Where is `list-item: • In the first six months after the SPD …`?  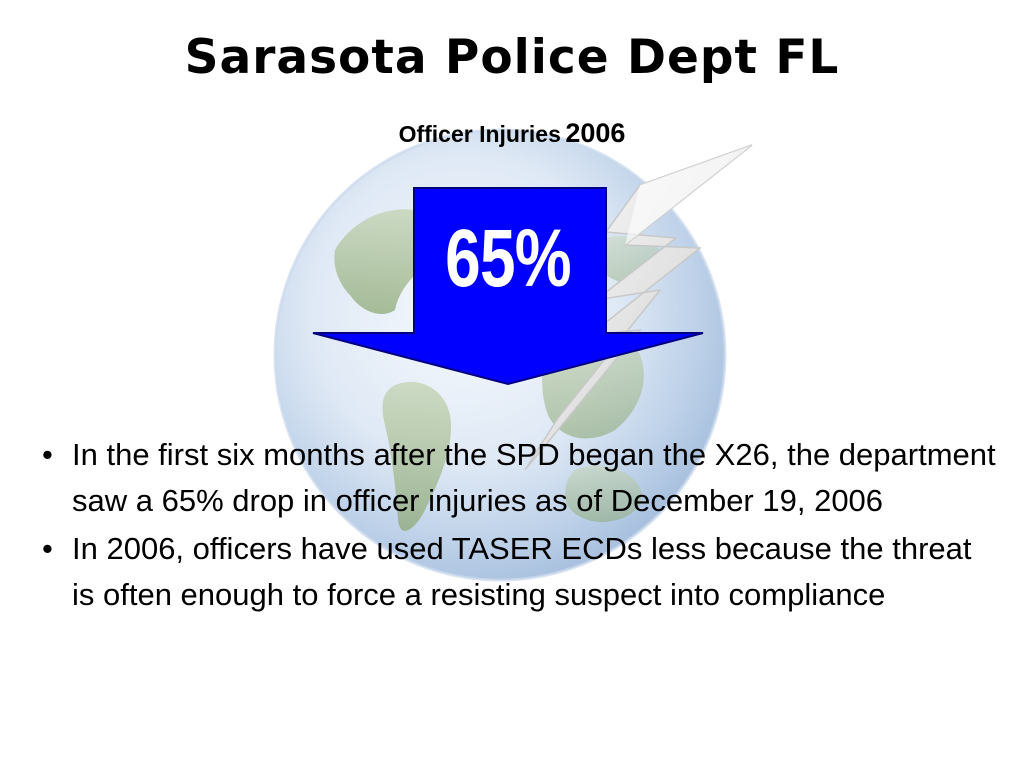
list-item: • In the first six months after the SPD … is located at coordinates (522, 478).